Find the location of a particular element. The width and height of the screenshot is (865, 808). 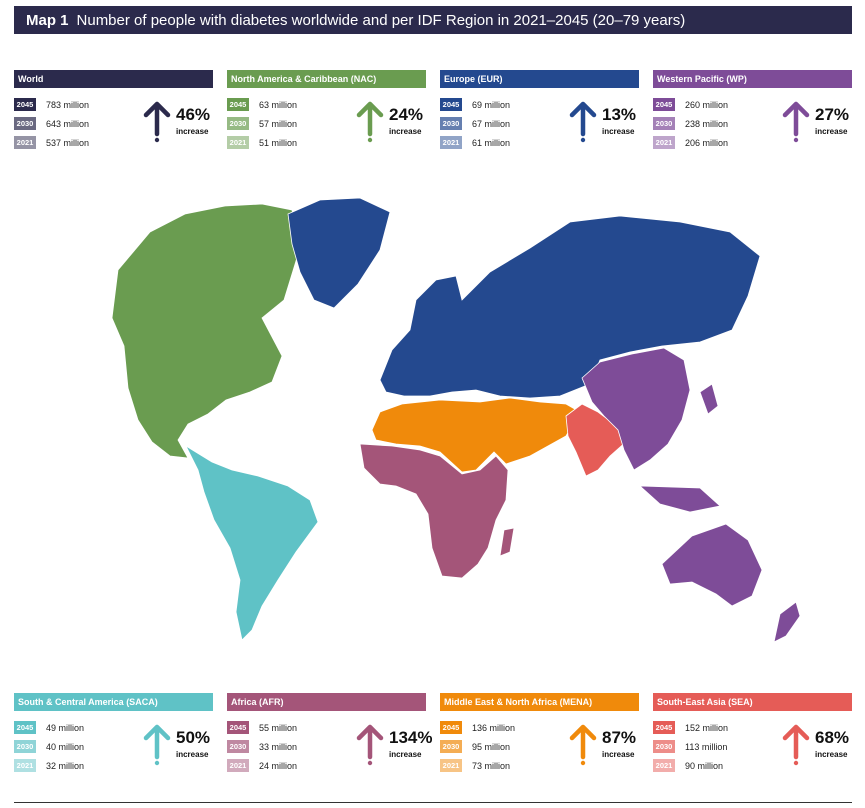

people-count: 73 million is located at coordinates (491, 765).